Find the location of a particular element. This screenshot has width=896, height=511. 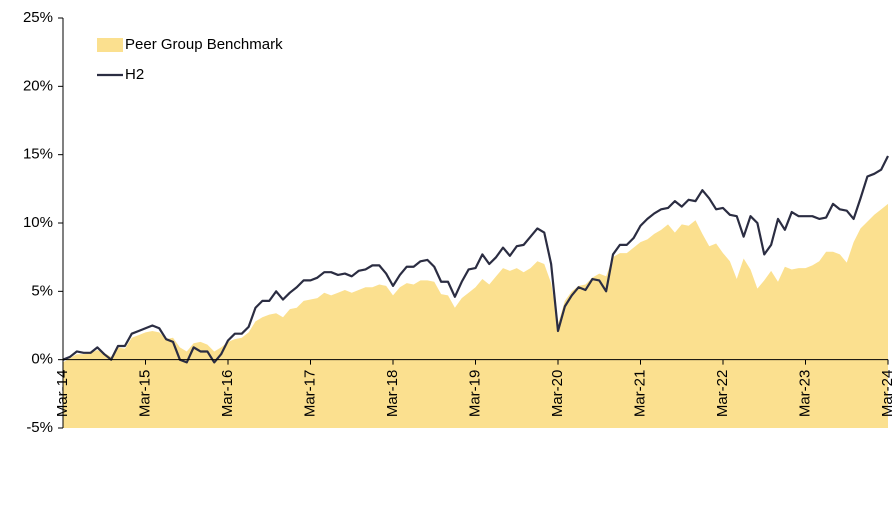

y-tick-label: 5% is located at coordinates (42, 290).